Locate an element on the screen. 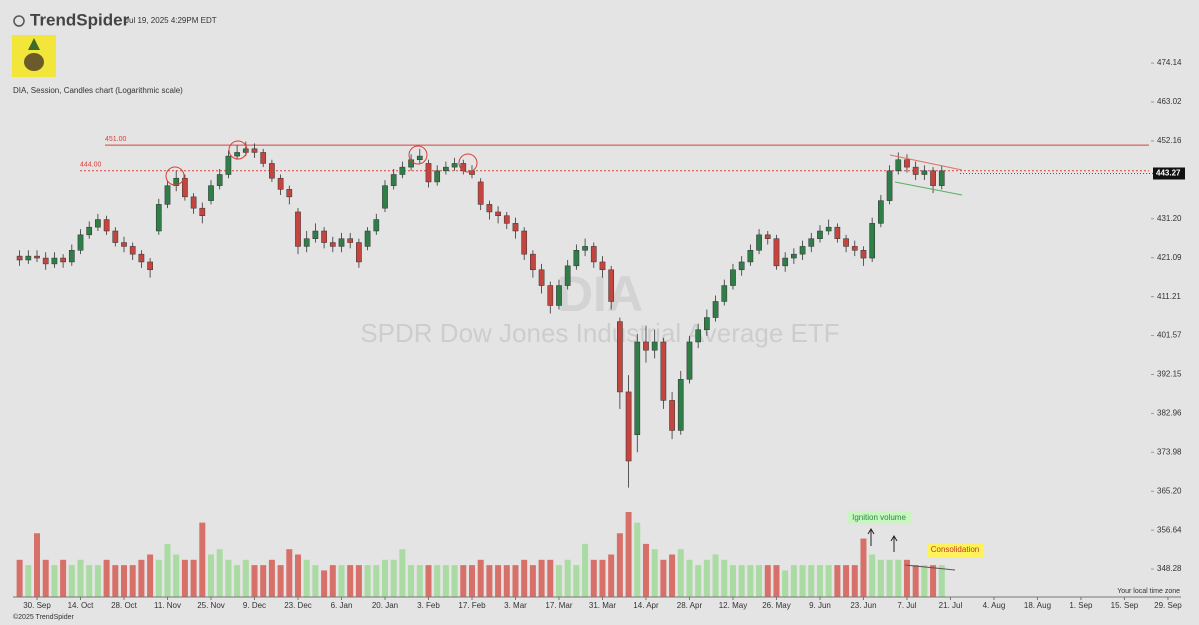 The width and height of the screenshot is (1199, 625). x-tick-label: 23. Jun is located at coordinates (863, 605).